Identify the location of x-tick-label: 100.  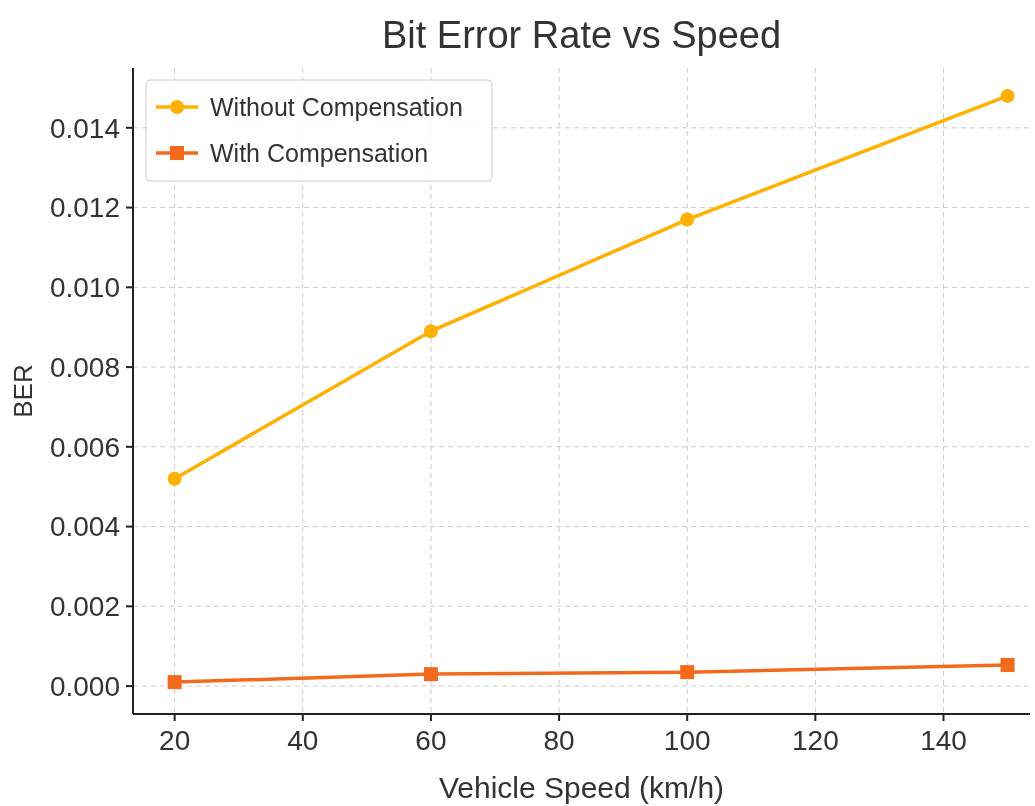
(687, 740).